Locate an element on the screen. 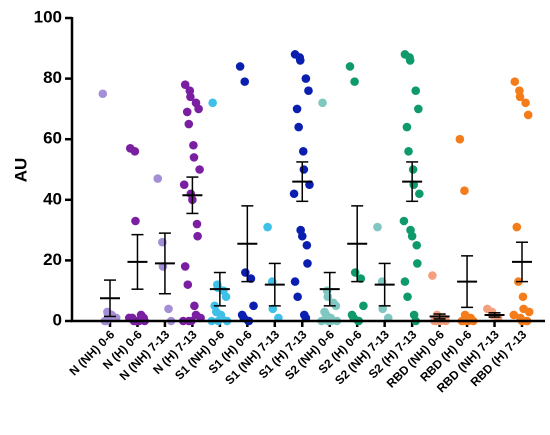 The image size is (550, 435). y-tick-label: 60 is located at coordinates (52, 138).